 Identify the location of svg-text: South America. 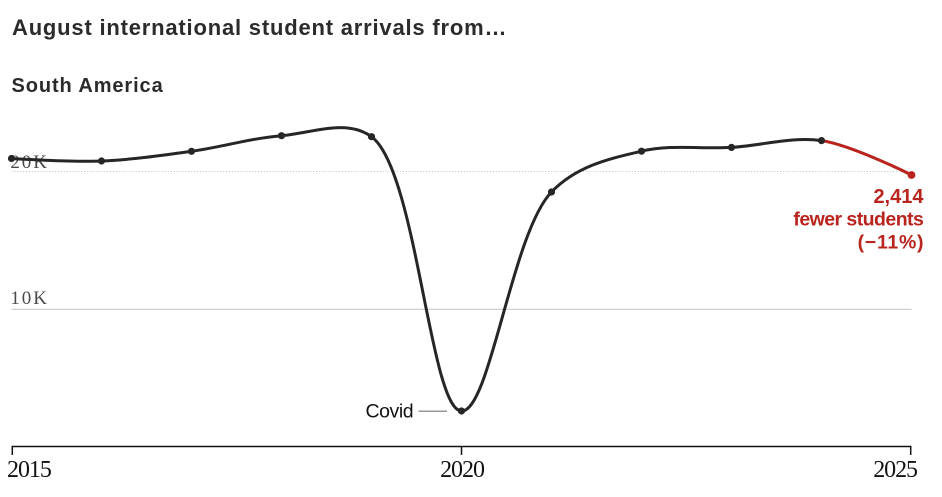
(88, 86).